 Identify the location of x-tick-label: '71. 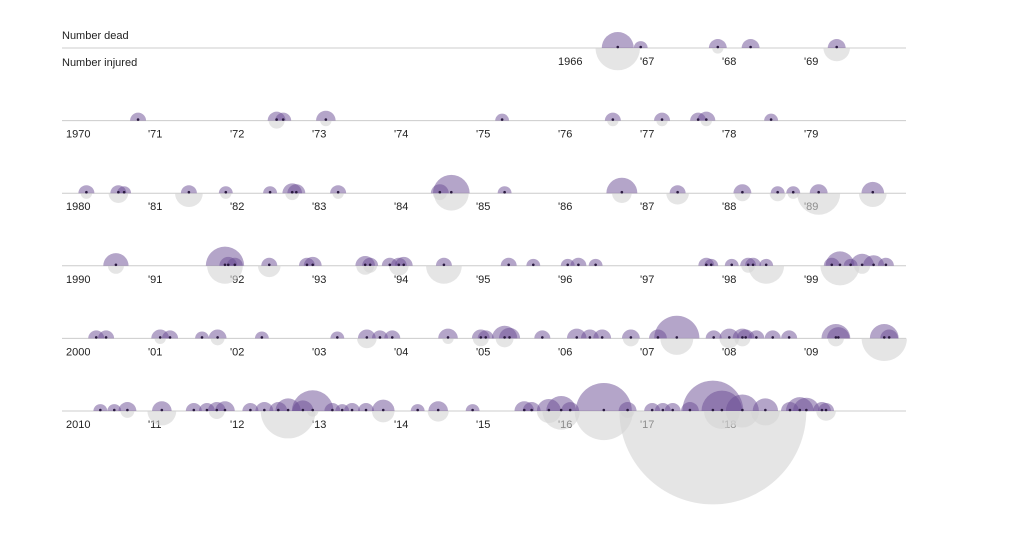
(155, 135).